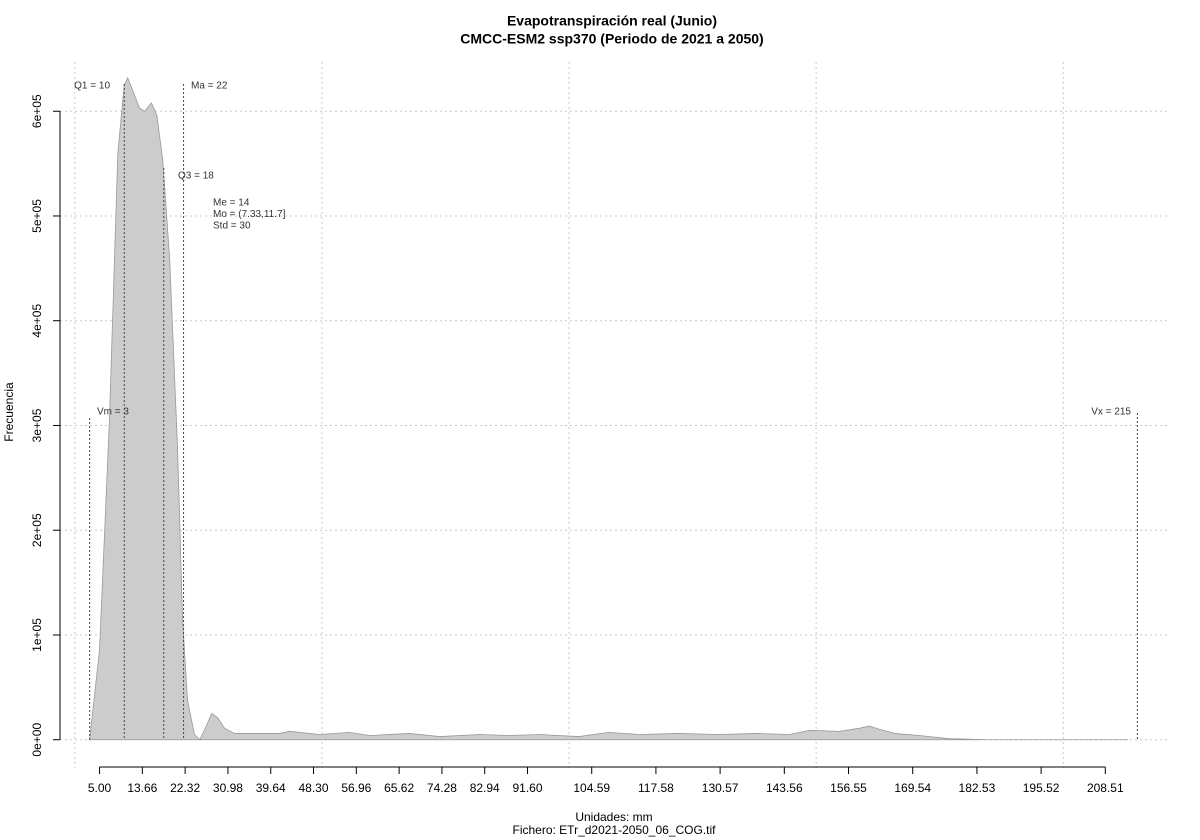 This screenshot has width=1200, height=840. Describe the element at coordinates (977, 788) in the screenshot. I see `x-tick-label: 182.53` at that location.